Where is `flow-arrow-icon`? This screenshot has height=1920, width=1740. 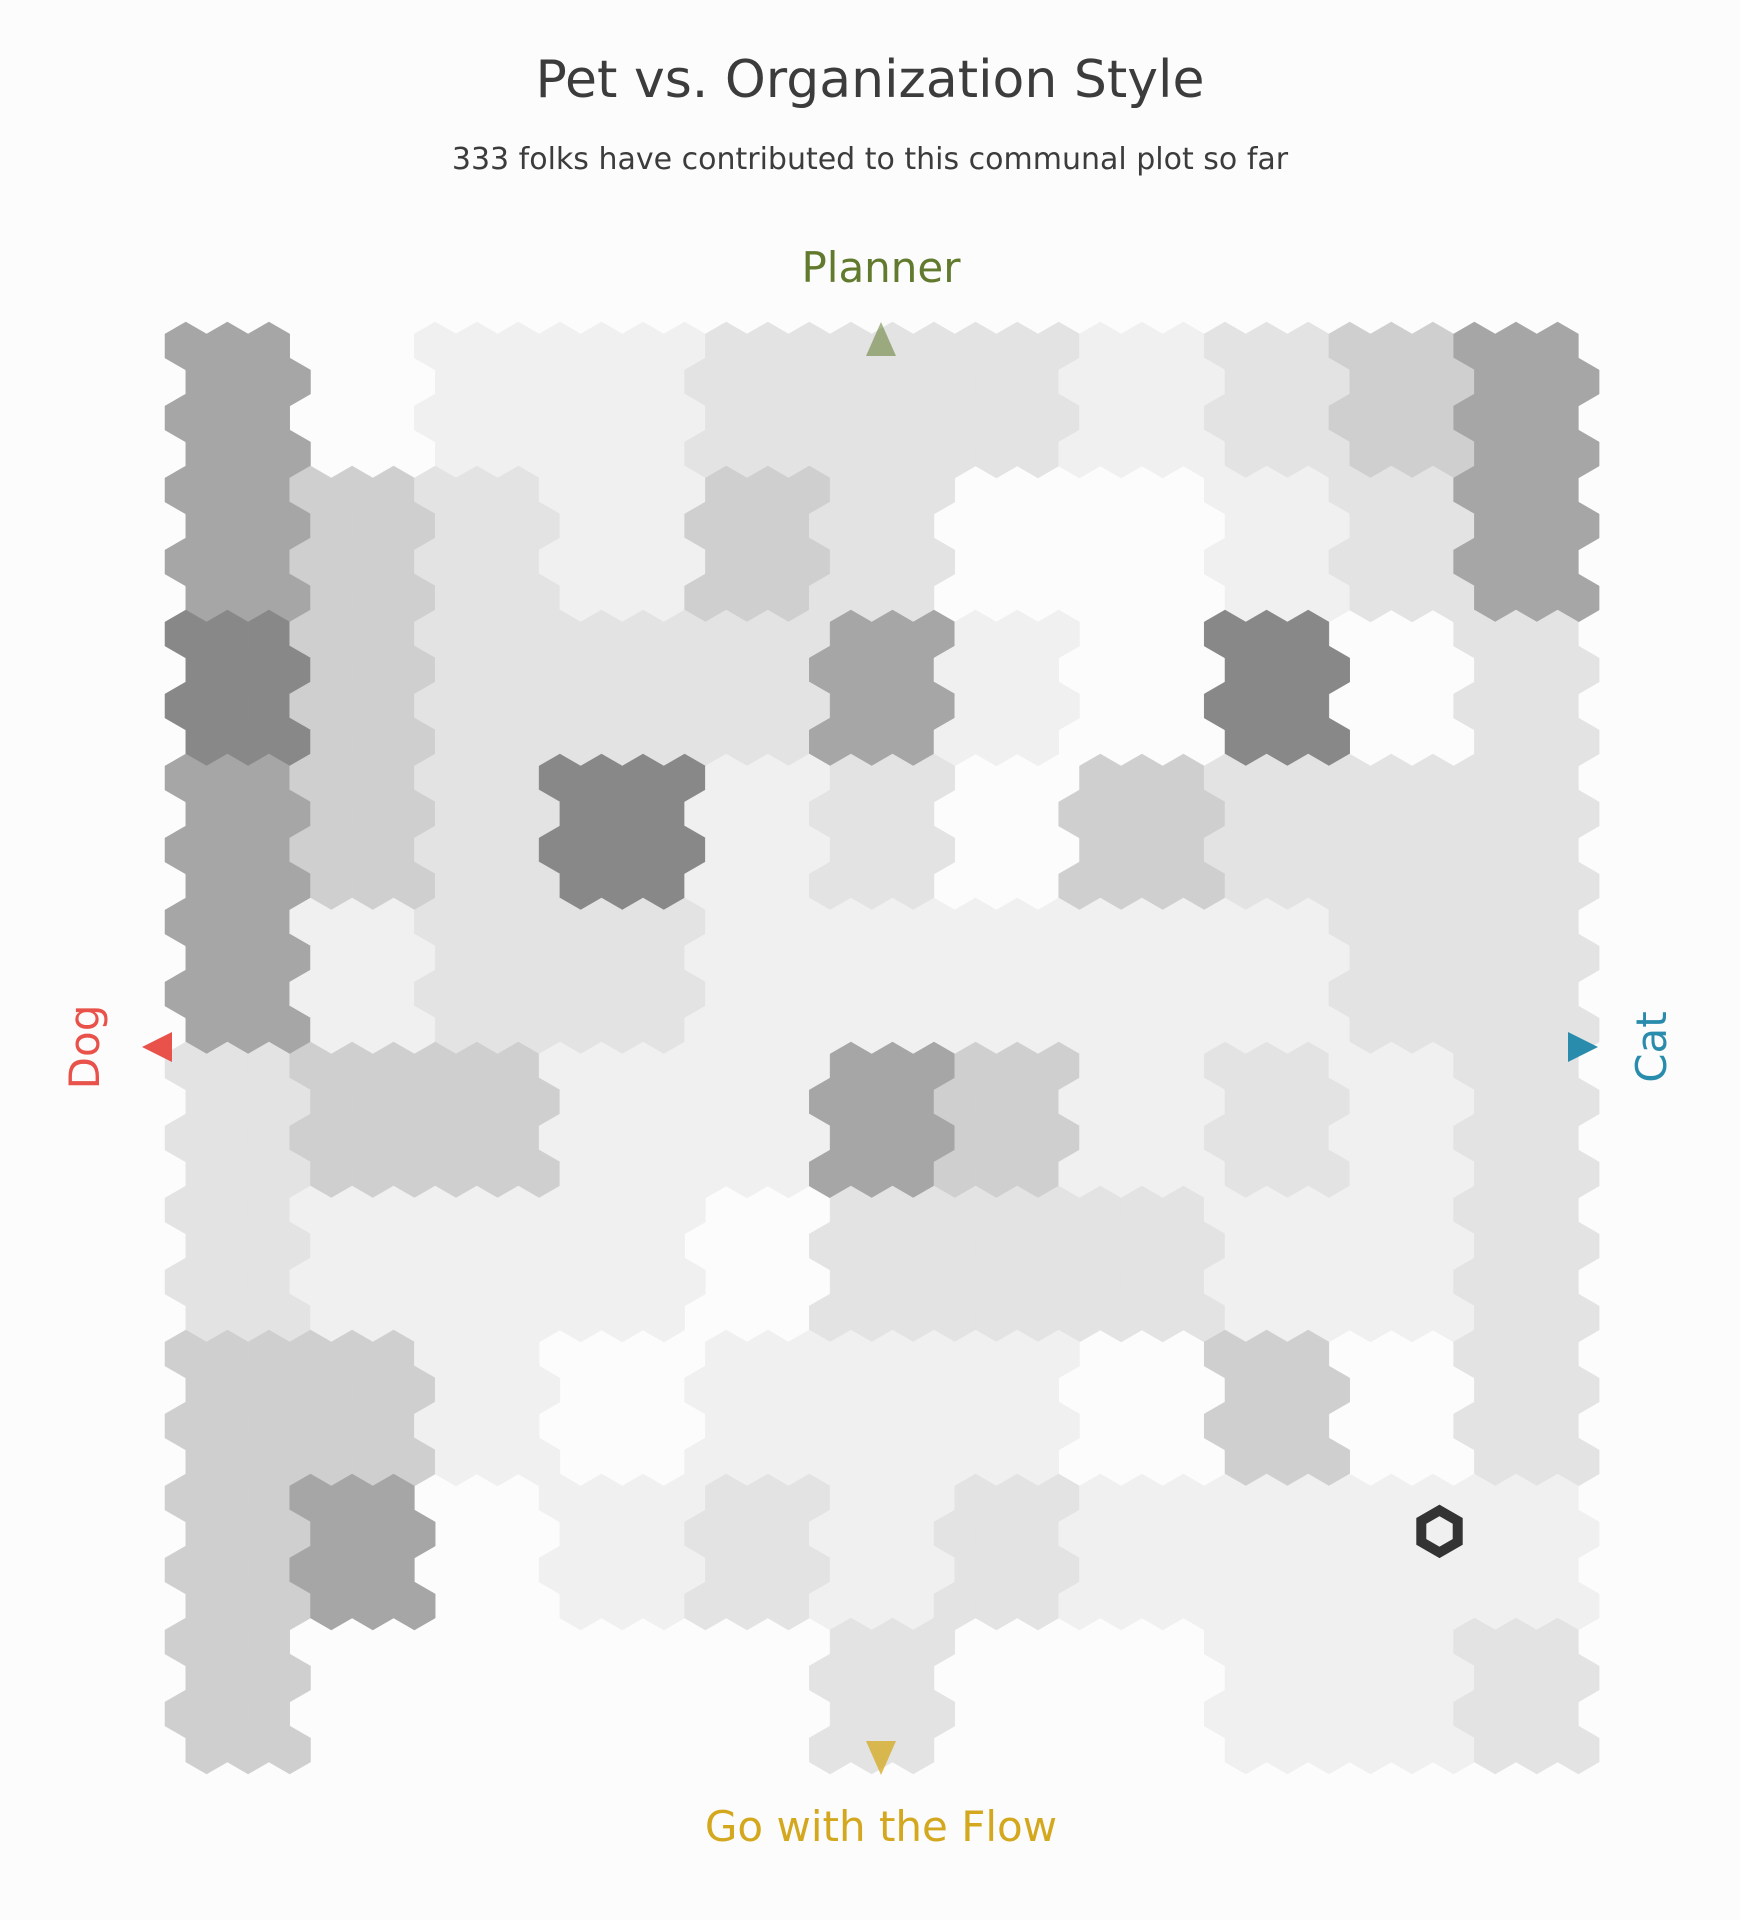
flow-arrow-icon is located at coordinates (881, 1758).